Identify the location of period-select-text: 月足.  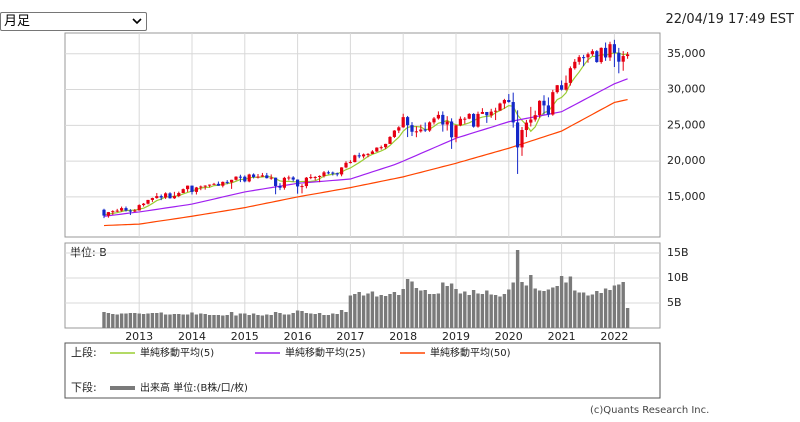
(17, 21).